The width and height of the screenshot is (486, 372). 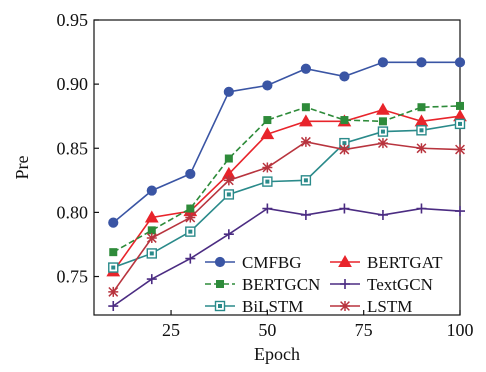 I want to click on legend-marker-bilstm, so click(x=220, y=306).